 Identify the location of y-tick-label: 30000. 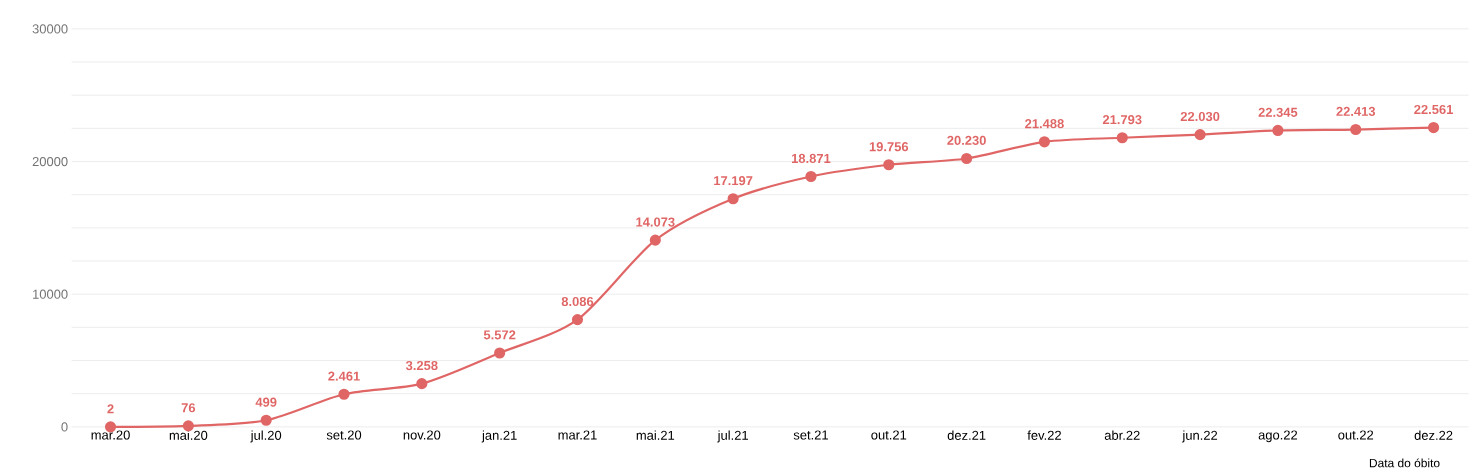
(50, 29).